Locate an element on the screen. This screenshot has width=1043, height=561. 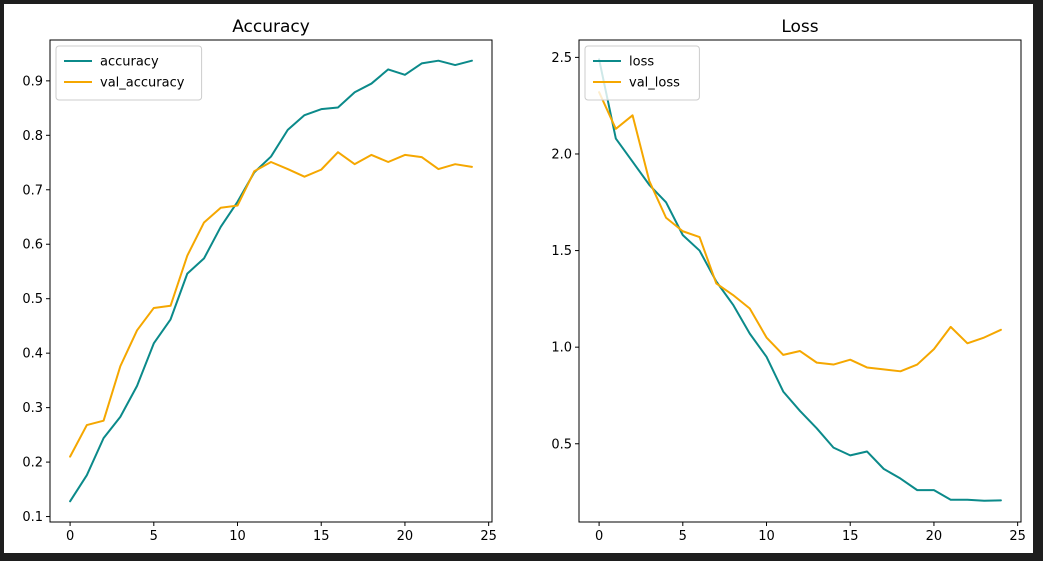
legend: loss val_loss is located at coordinates (642, 73).